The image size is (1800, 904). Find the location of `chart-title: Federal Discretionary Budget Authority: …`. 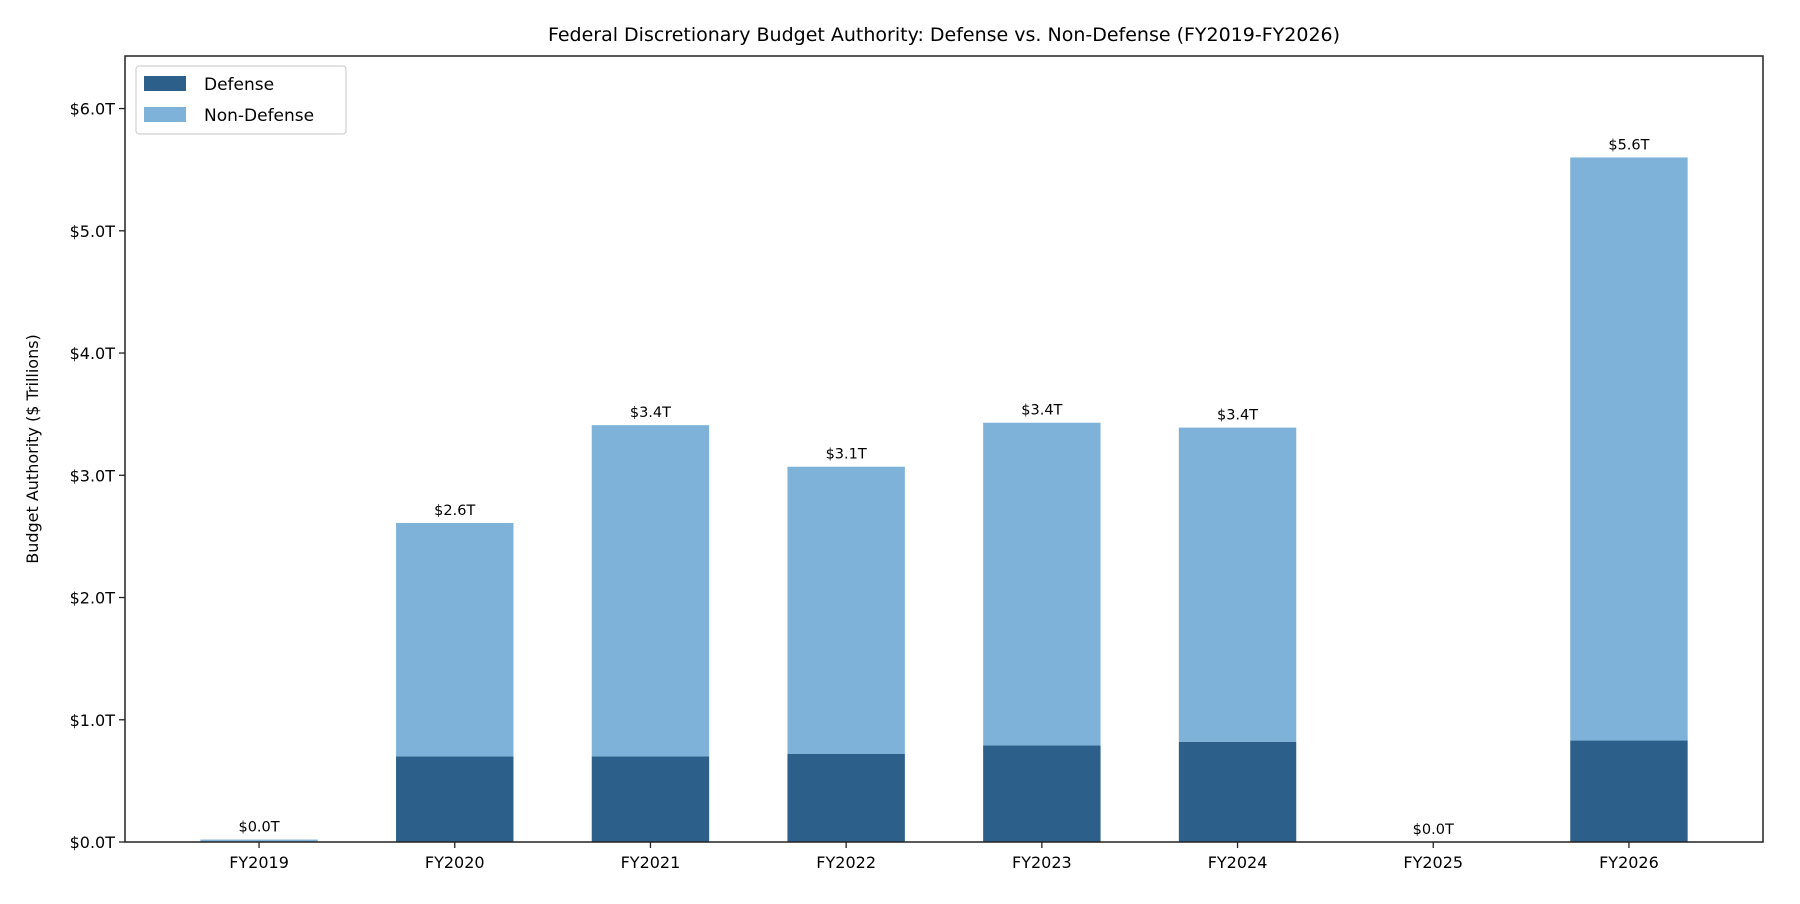

chart-title: Federal Discretionary Budget Authority: … is located at coordinates (944, 35).